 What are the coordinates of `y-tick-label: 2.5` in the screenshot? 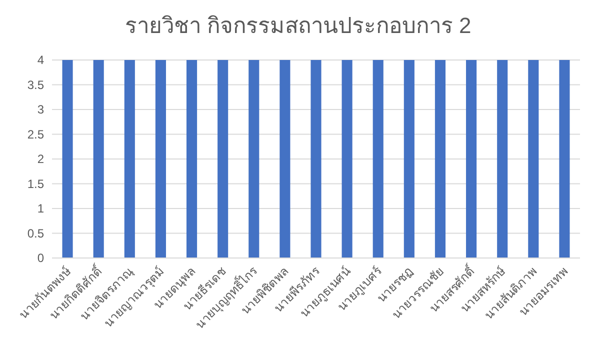 It's located at (35, 134).